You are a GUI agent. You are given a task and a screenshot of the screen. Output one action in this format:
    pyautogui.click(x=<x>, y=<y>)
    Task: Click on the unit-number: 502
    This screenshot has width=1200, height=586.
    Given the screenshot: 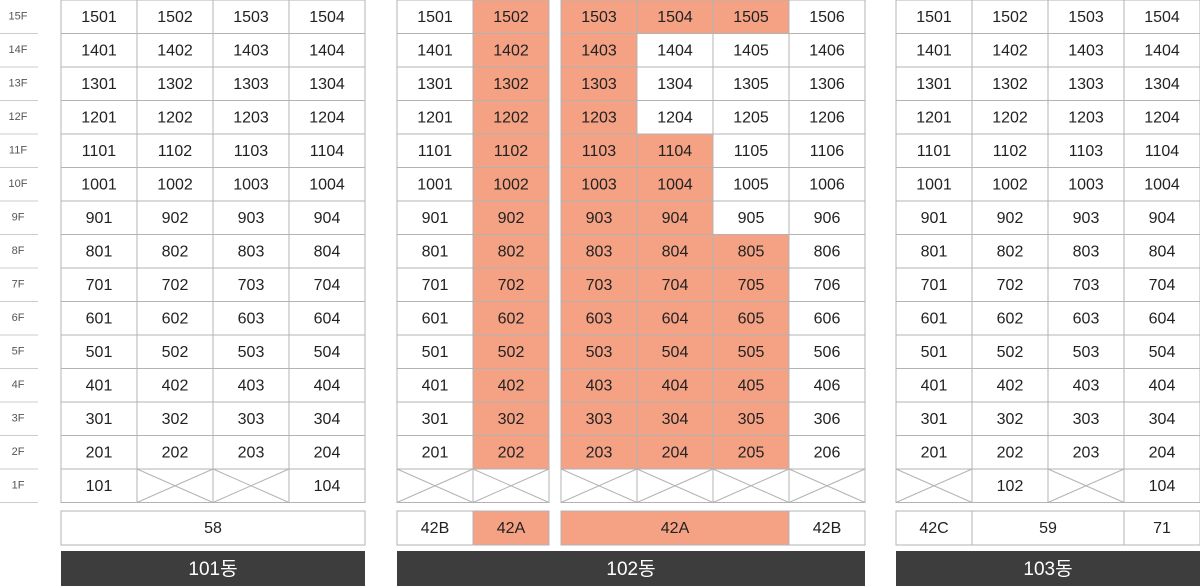 What is the action you would take?
    pyautogui.click(x=511, y=352)
    